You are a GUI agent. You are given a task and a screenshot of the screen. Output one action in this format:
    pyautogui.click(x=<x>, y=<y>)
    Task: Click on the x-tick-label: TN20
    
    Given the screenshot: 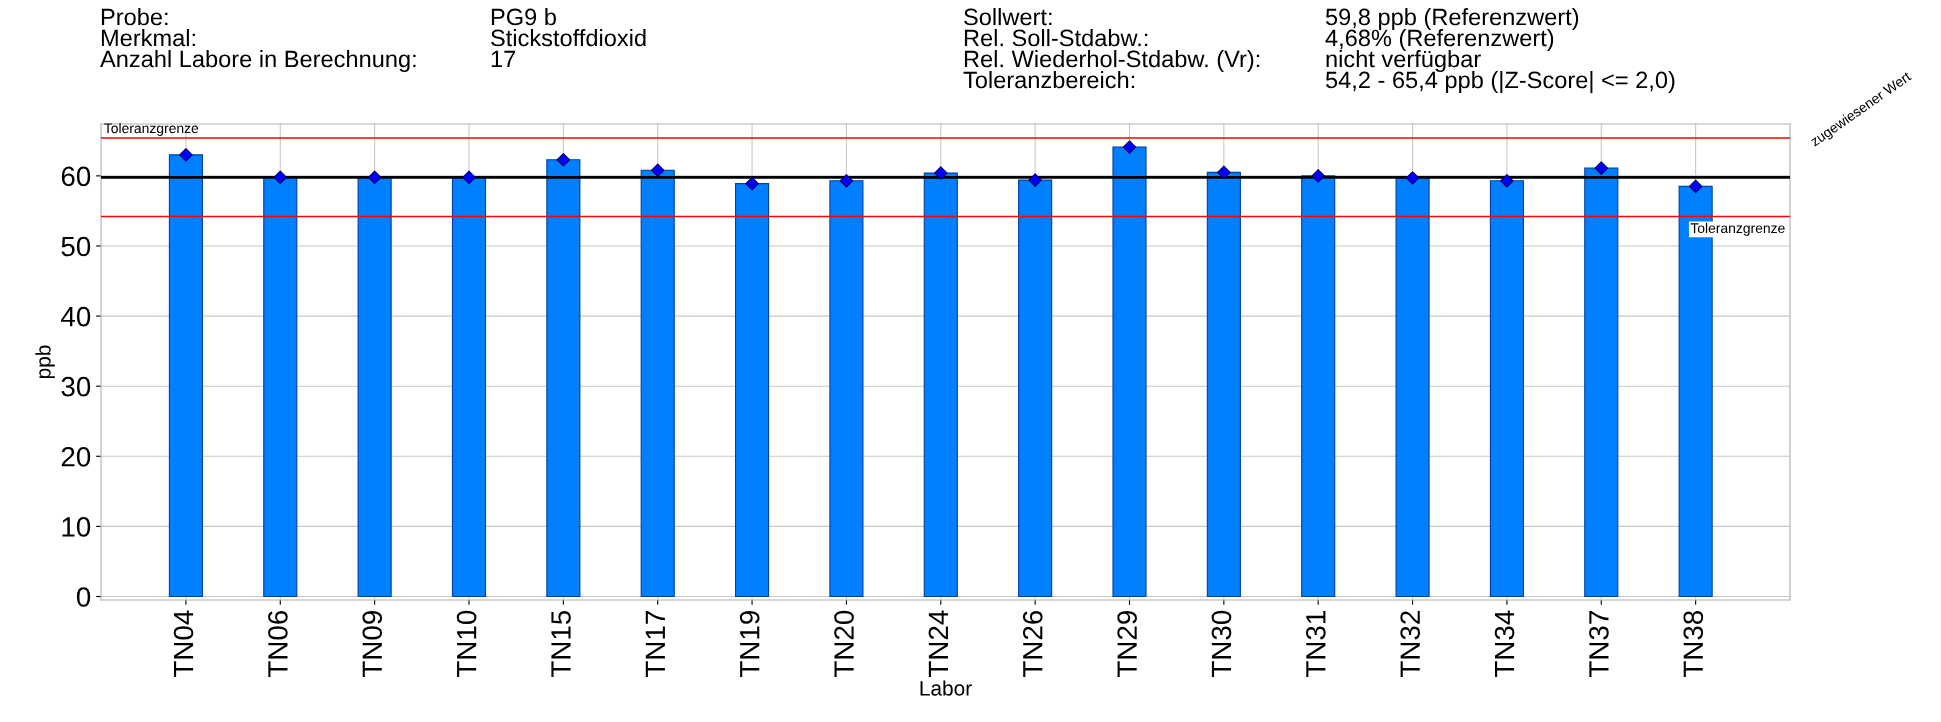 What is the action you would take?
    pyautogui.click(x=844, y=644)
    